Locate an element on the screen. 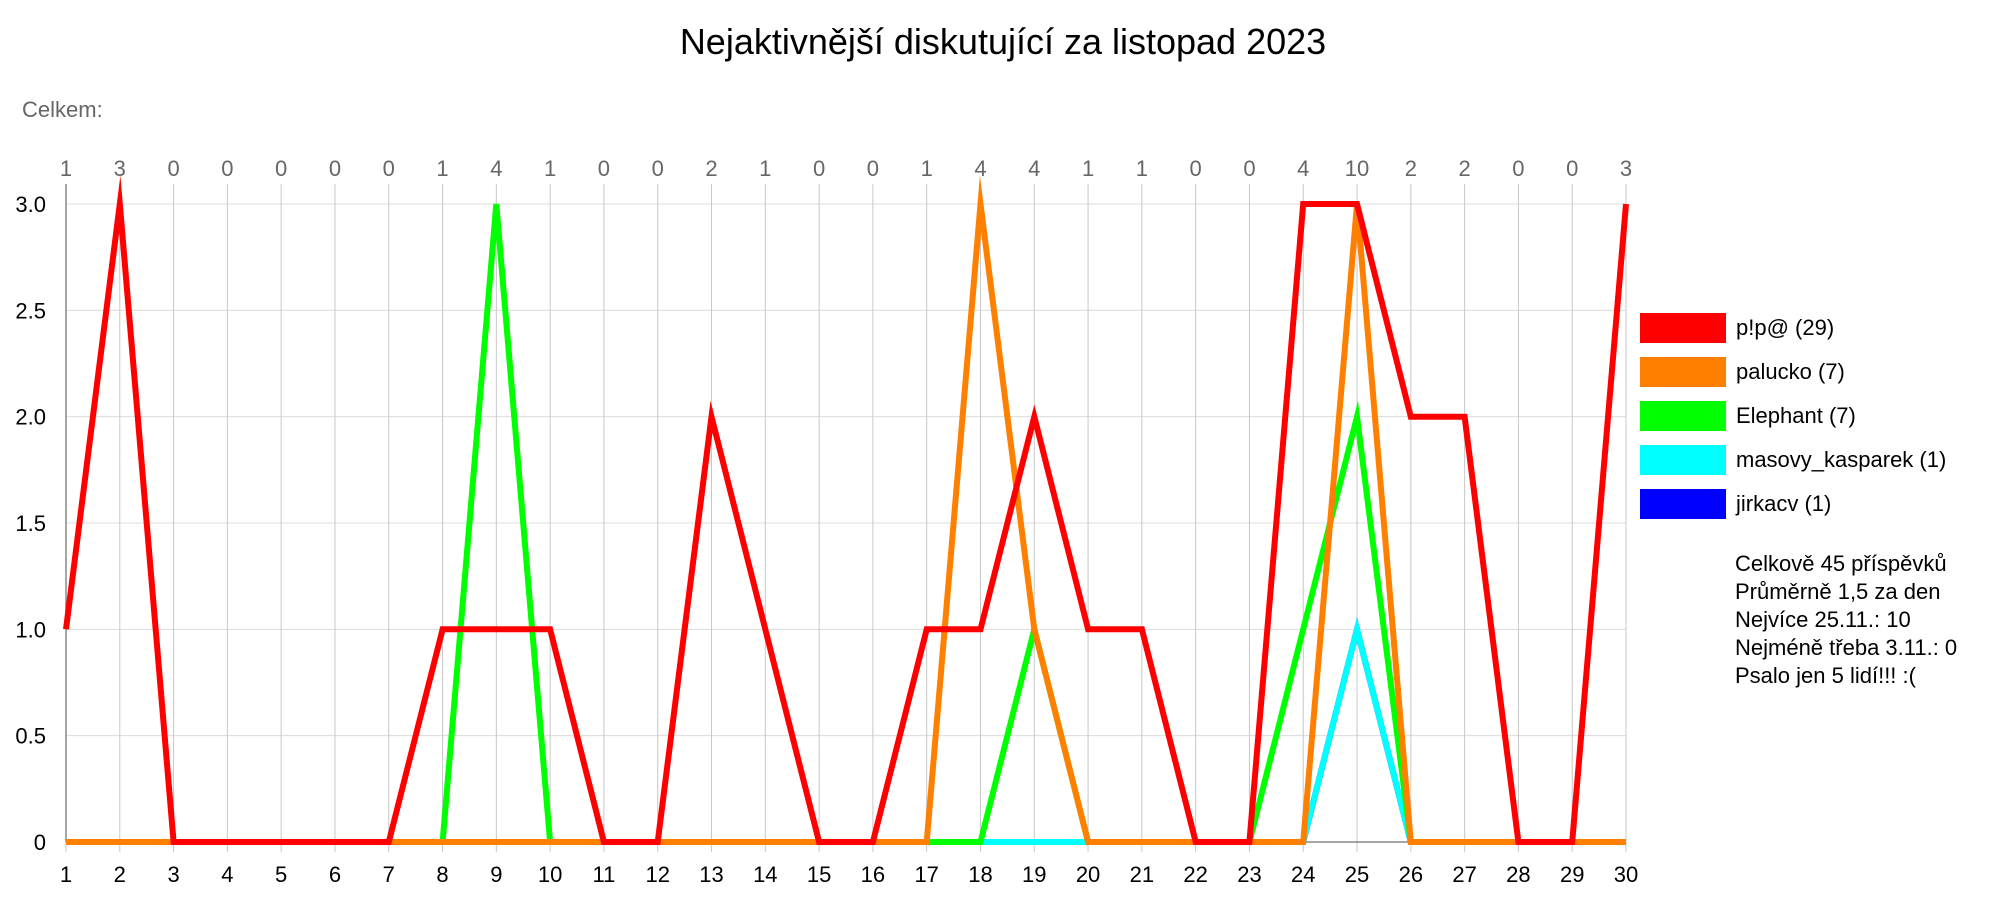  y-tick-label: 2.0 is located at coordinates (30, 417).